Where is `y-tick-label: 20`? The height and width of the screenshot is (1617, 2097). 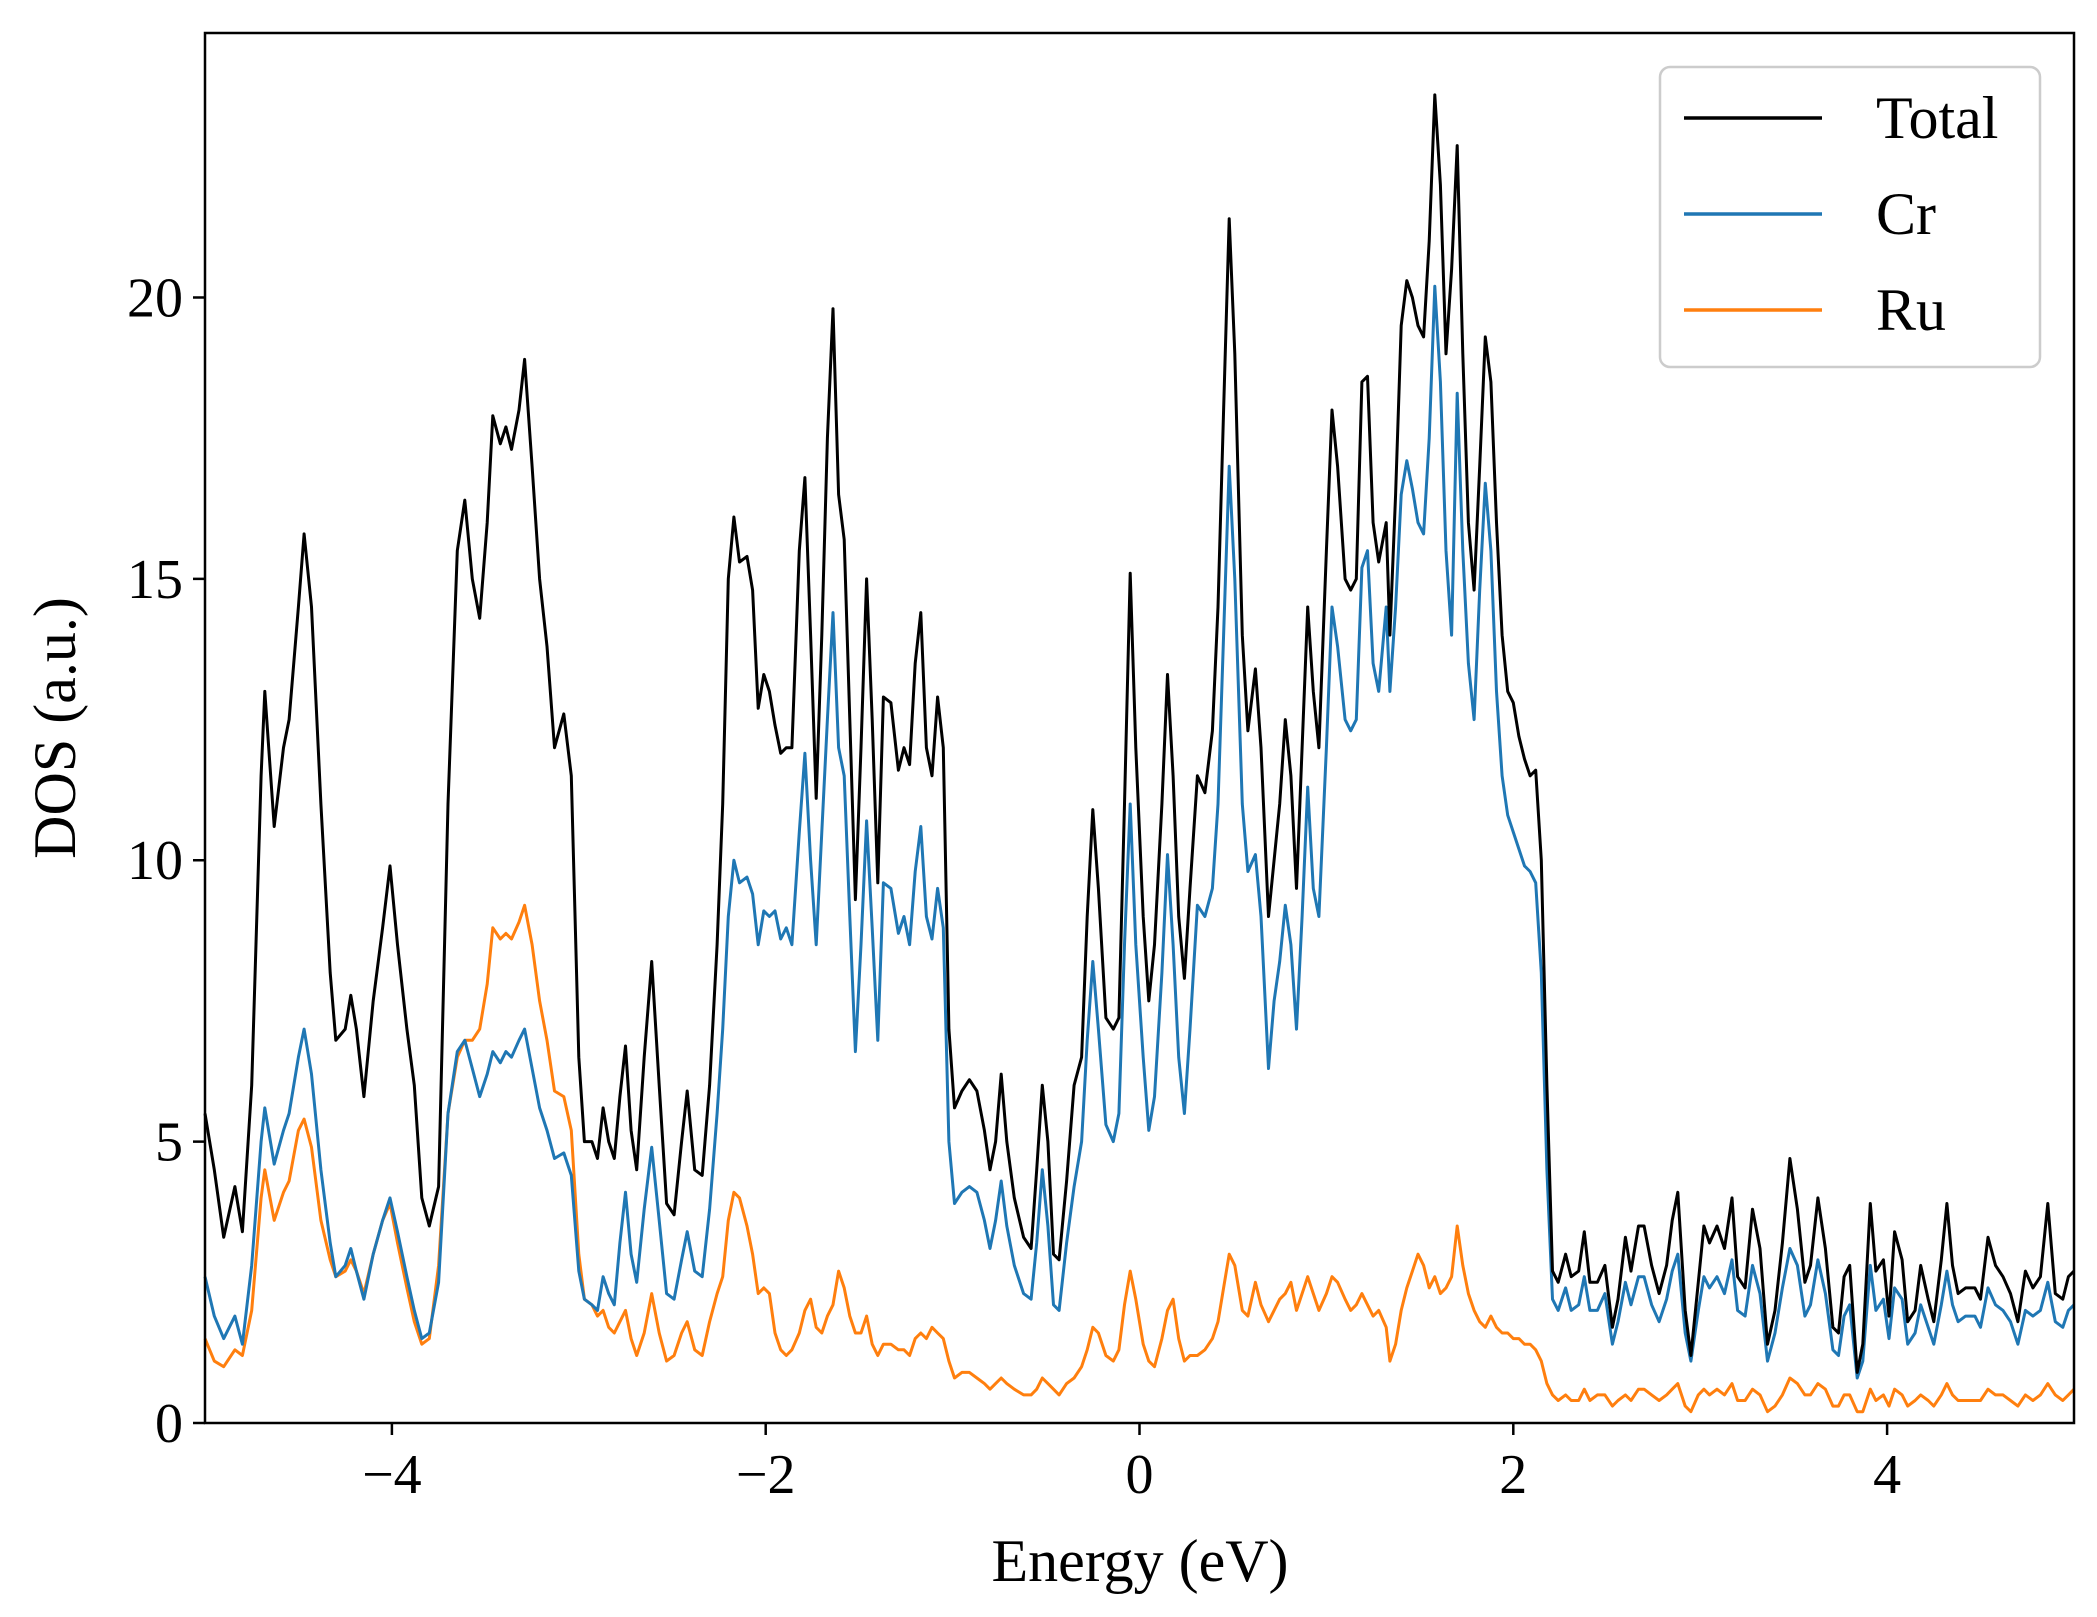
y-tick-label: 20 is located at coordinates (155, 298).